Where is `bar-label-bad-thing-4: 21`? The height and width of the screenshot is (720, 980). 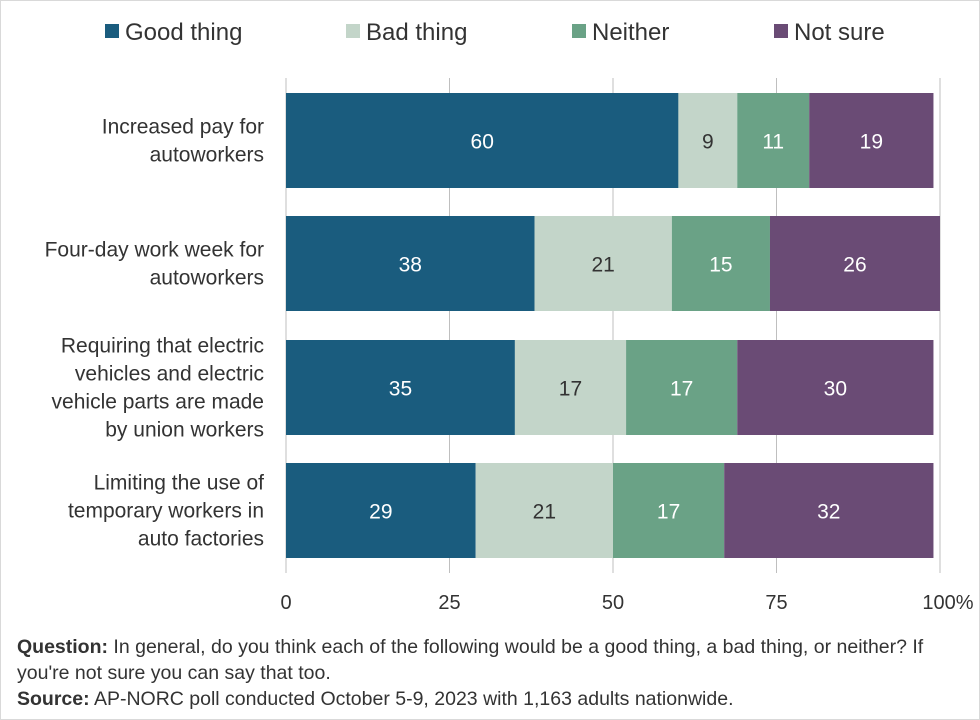 bar-label-bad-thing-4: 21 is located at coordinates (544, 512).